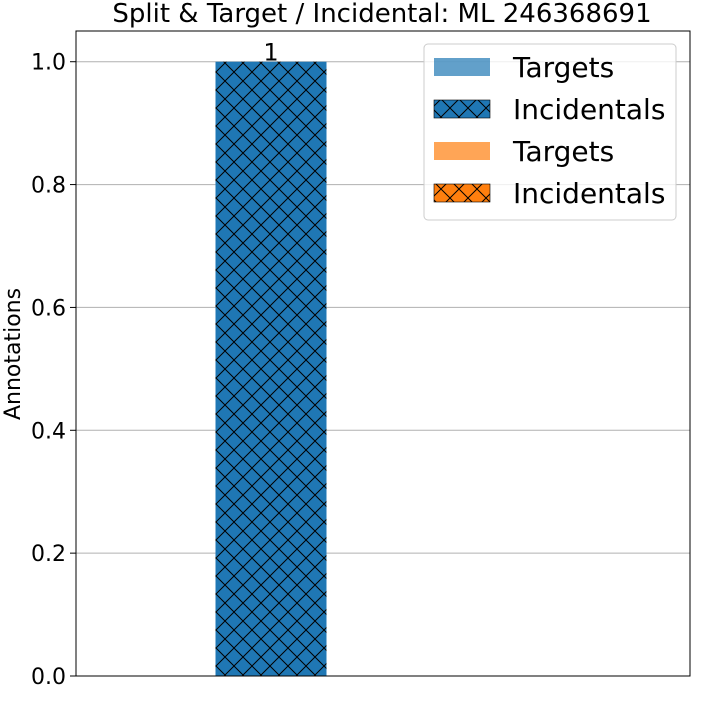  Describe the element at coordinates (48, 677) in the screenshot. I see `y-tick-label: 0.0` at that location.